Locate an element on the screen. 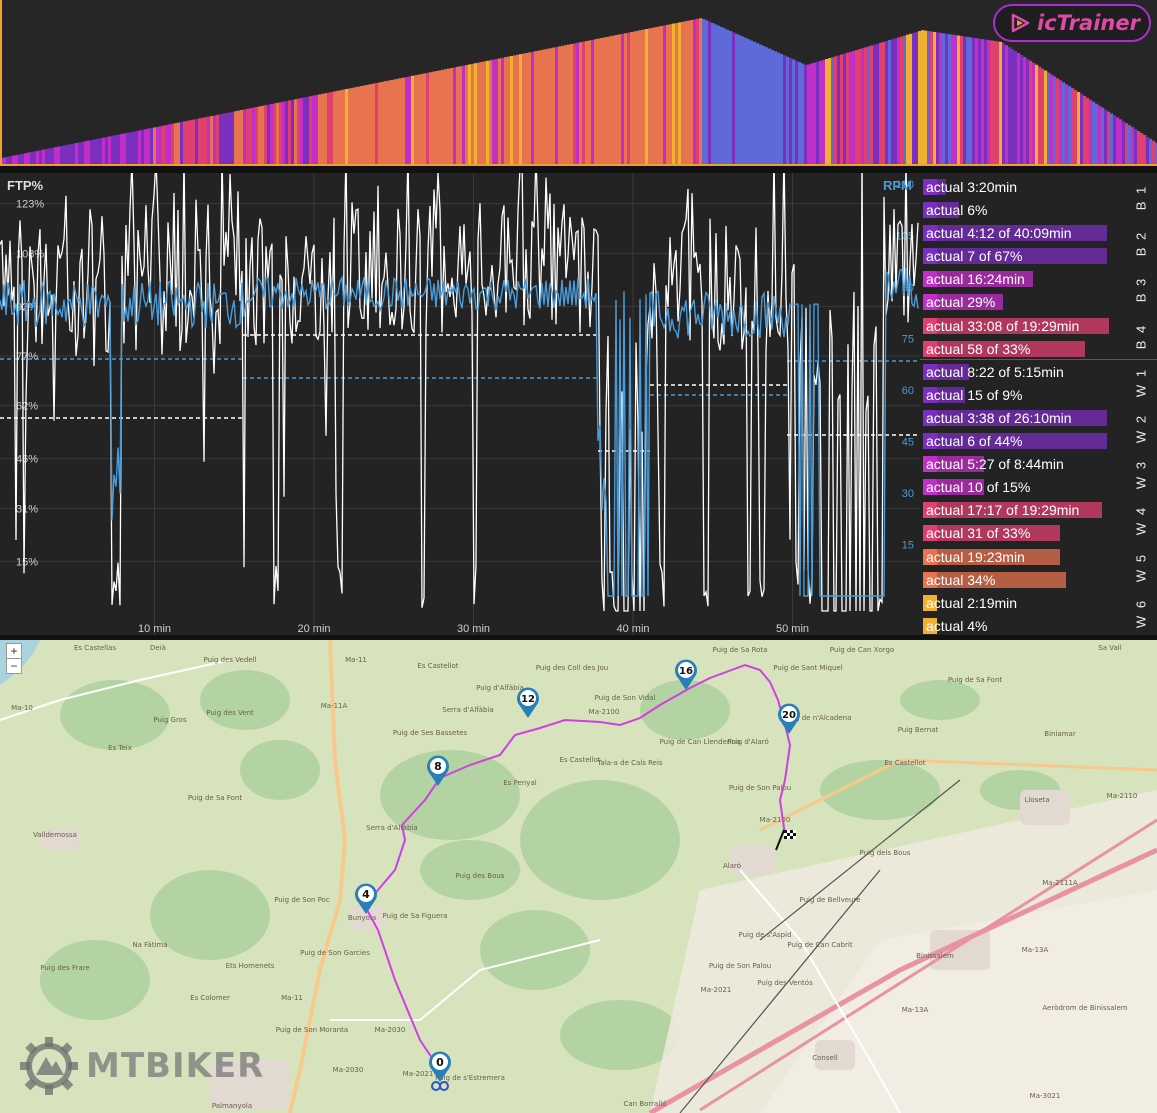 Image resolution: width=1157 pixels, height=1113 pixels. elevation-bars is located at coordinates (578, 92).